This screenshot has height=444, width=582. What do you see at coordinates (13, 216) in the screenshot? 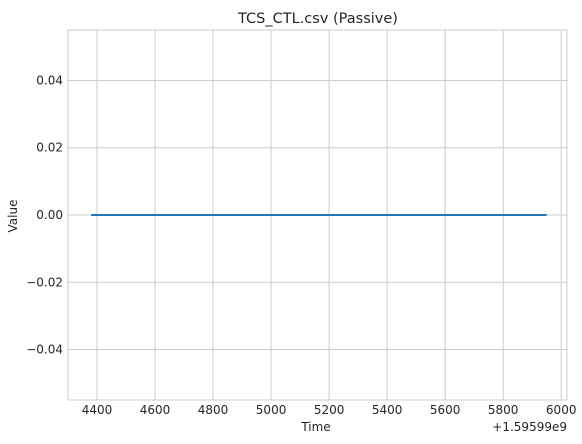
I see `y-axis-label: Value` at bounding box center [13, 216].